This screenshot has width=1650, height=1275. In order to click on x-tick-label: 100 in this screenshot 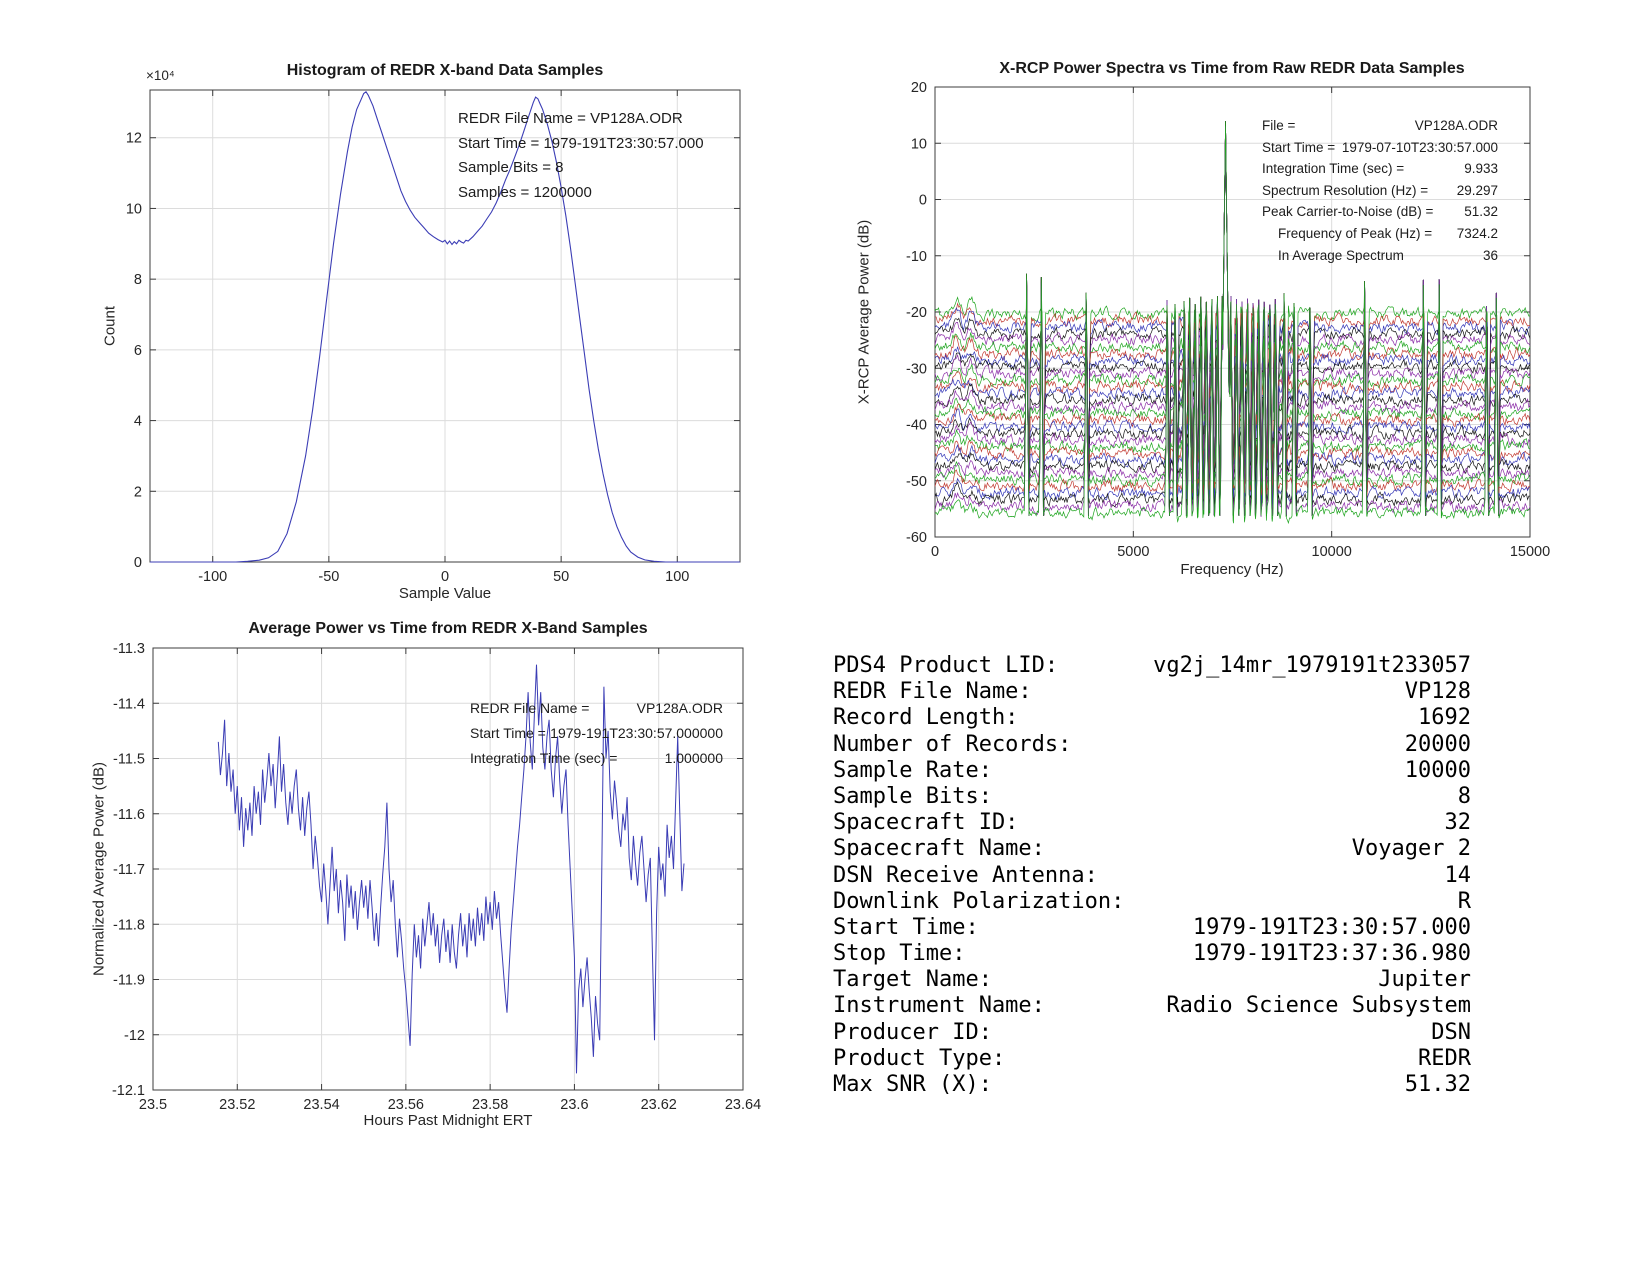, I will do `click(677, 577)`.